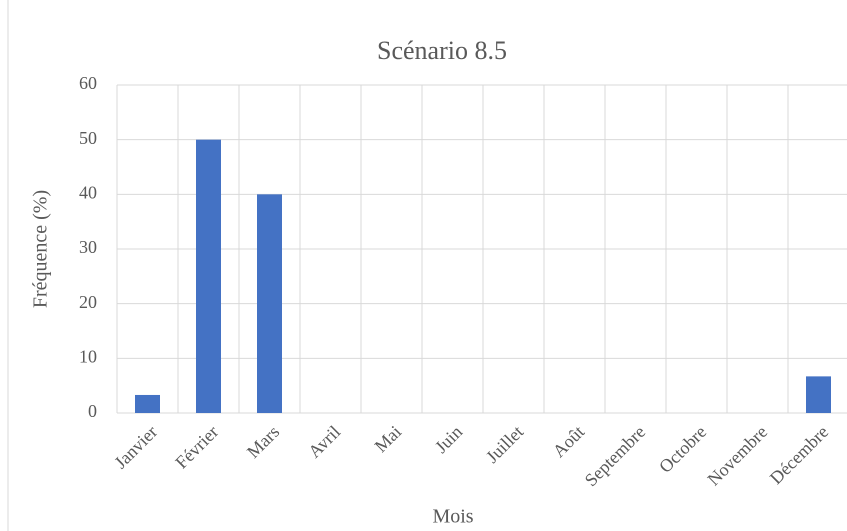  Describe the element at coordinates (88, 192) in the screenshot. I see `y-tick-label: 40` at that location.